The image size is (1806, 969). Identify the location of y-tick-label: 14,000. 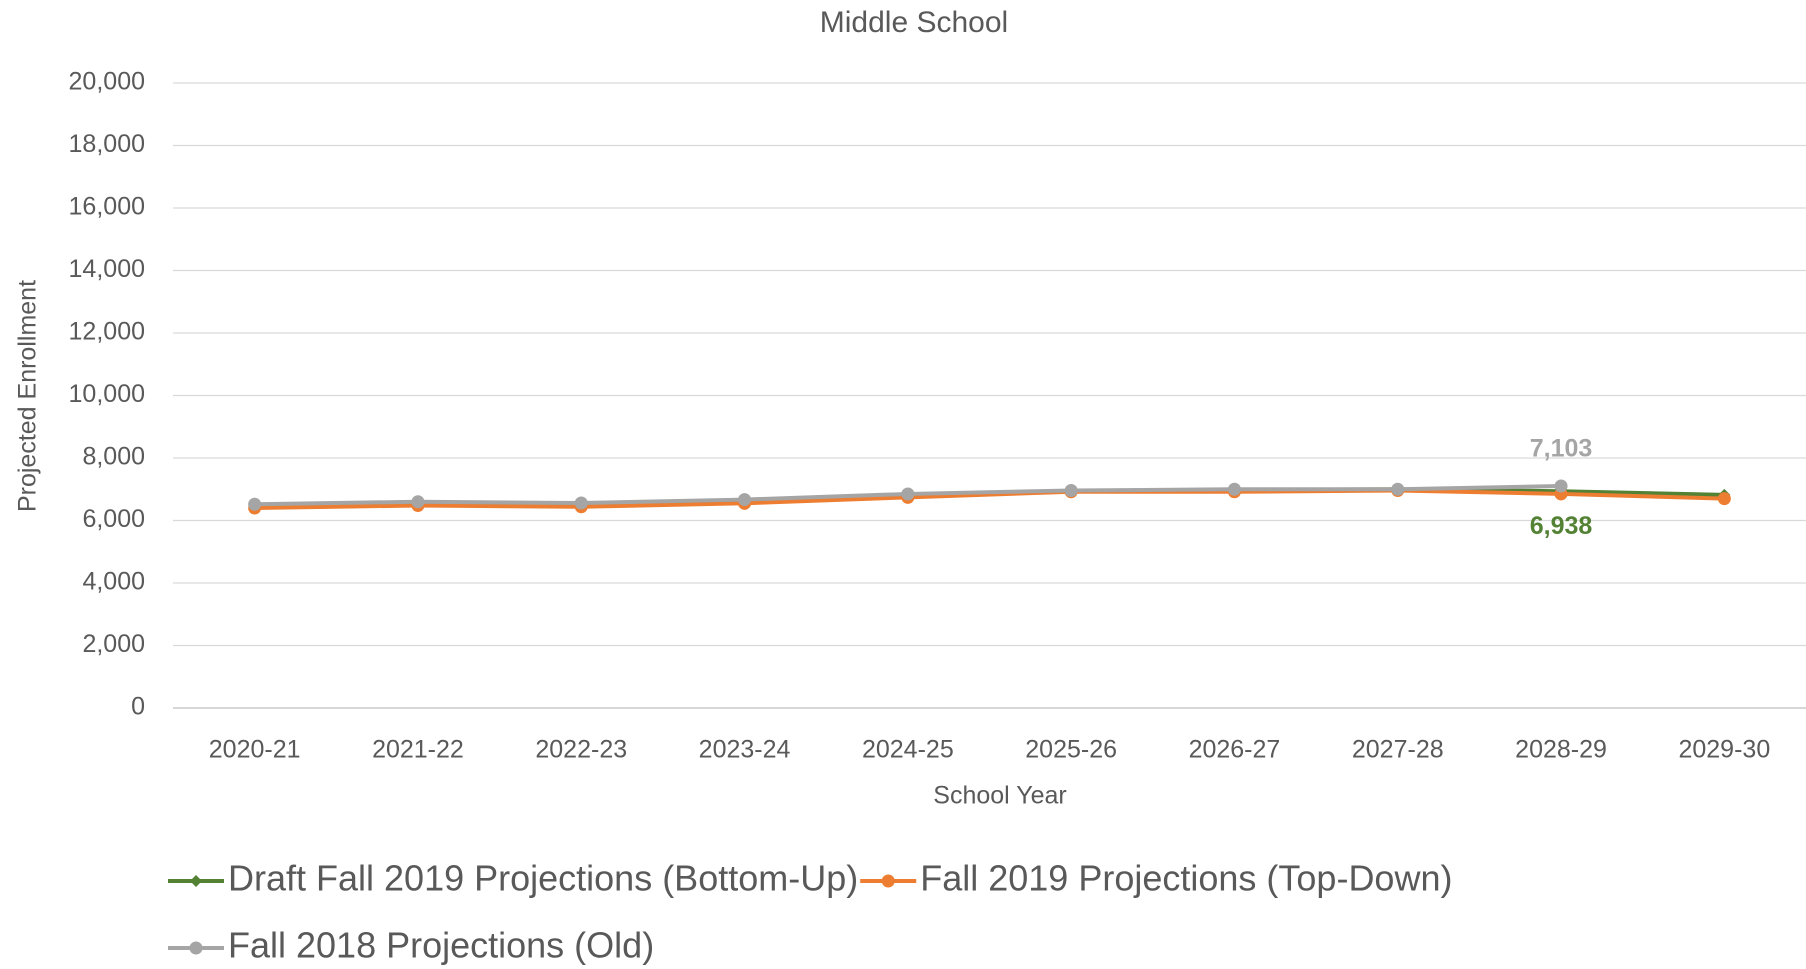
(107, 269).